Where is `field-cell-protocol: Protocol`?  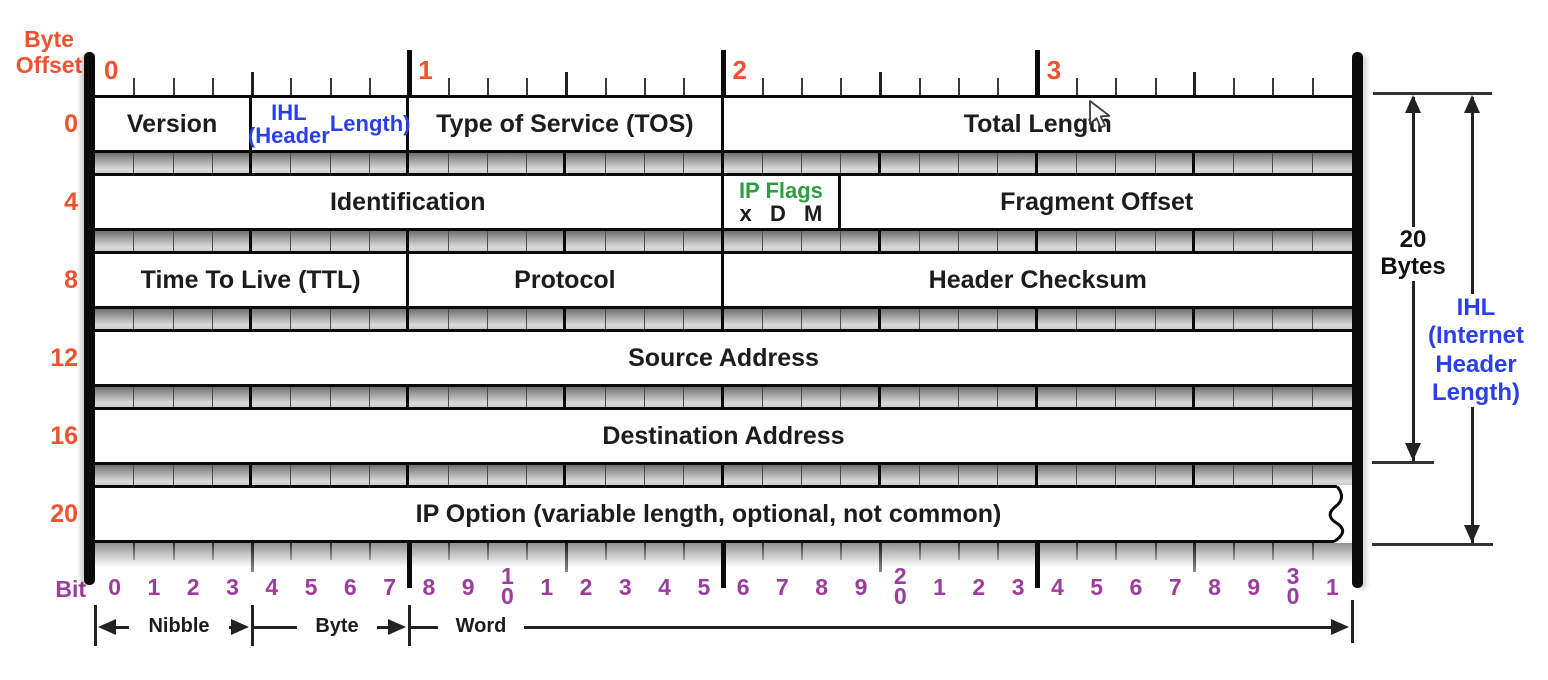
field-cell-protocol: Protocol is located at coordinates (566, 280).